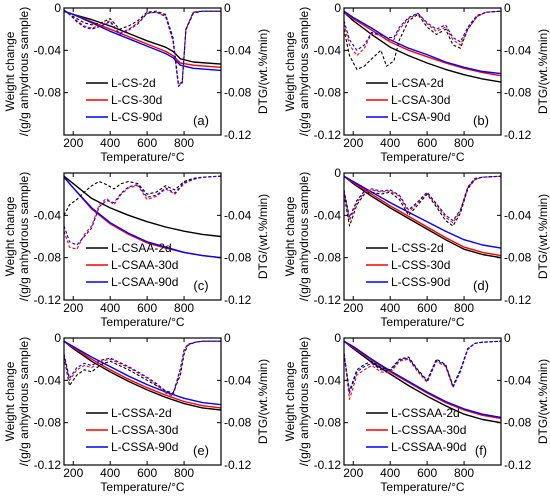 Image resolution: width=550 pixels, height=500 pixels. What do you see at coordinates (422, 198) in the screenshot?
I see `series-l-css-90d-dtg` at bounding box center [422, 198].